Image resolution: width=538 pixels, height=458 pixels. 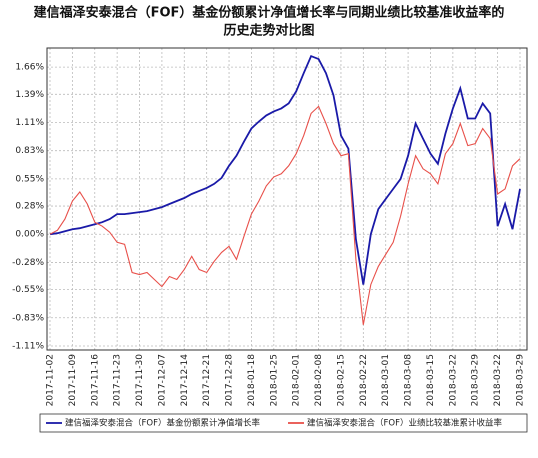 What do you see at coordinates (29, 151) in the screenshot?
I see `y-tick-label: 0.83%` at bounding box center [29, 151].